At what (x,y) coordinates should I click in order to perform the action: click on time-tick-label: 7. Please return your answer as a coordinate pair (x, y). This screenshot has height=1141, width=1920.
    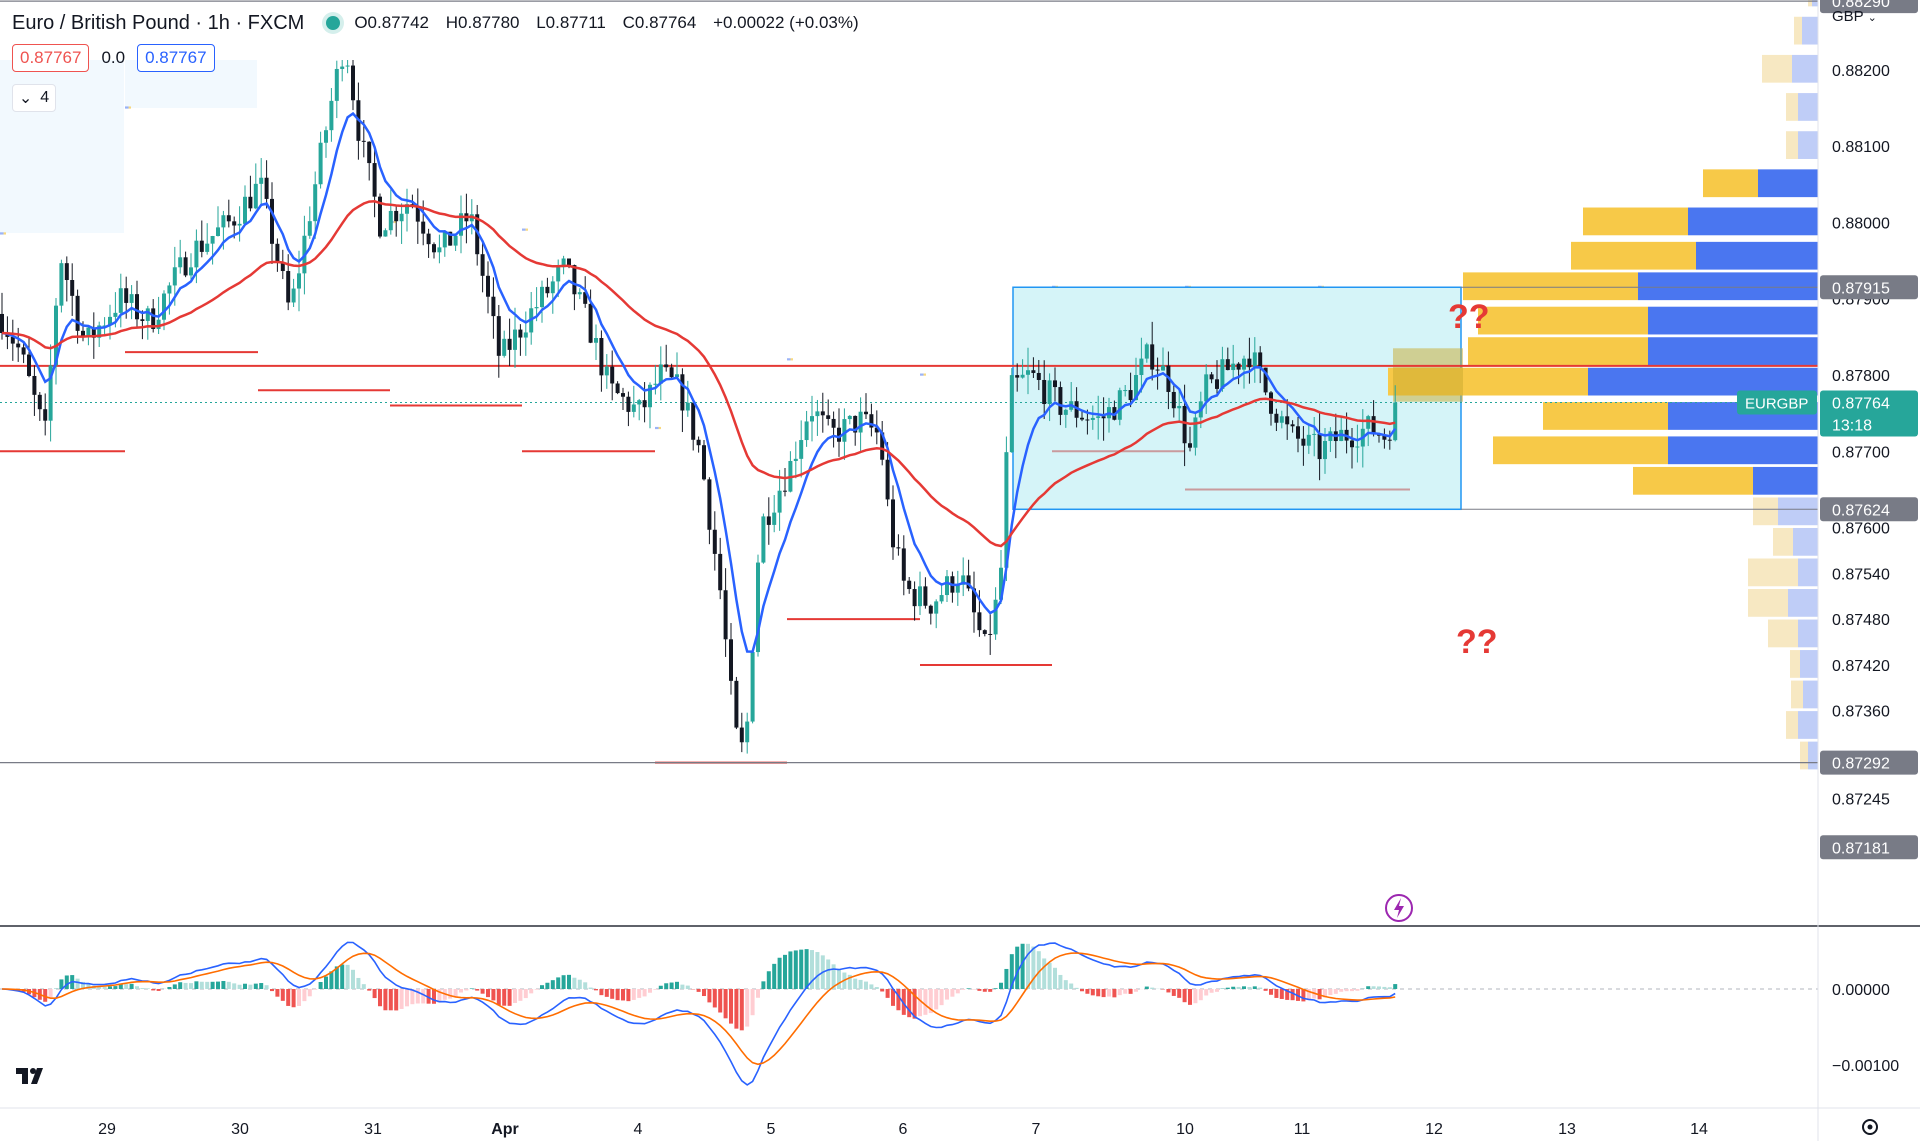
    Looking at the image, I should click on (1036, 1129).